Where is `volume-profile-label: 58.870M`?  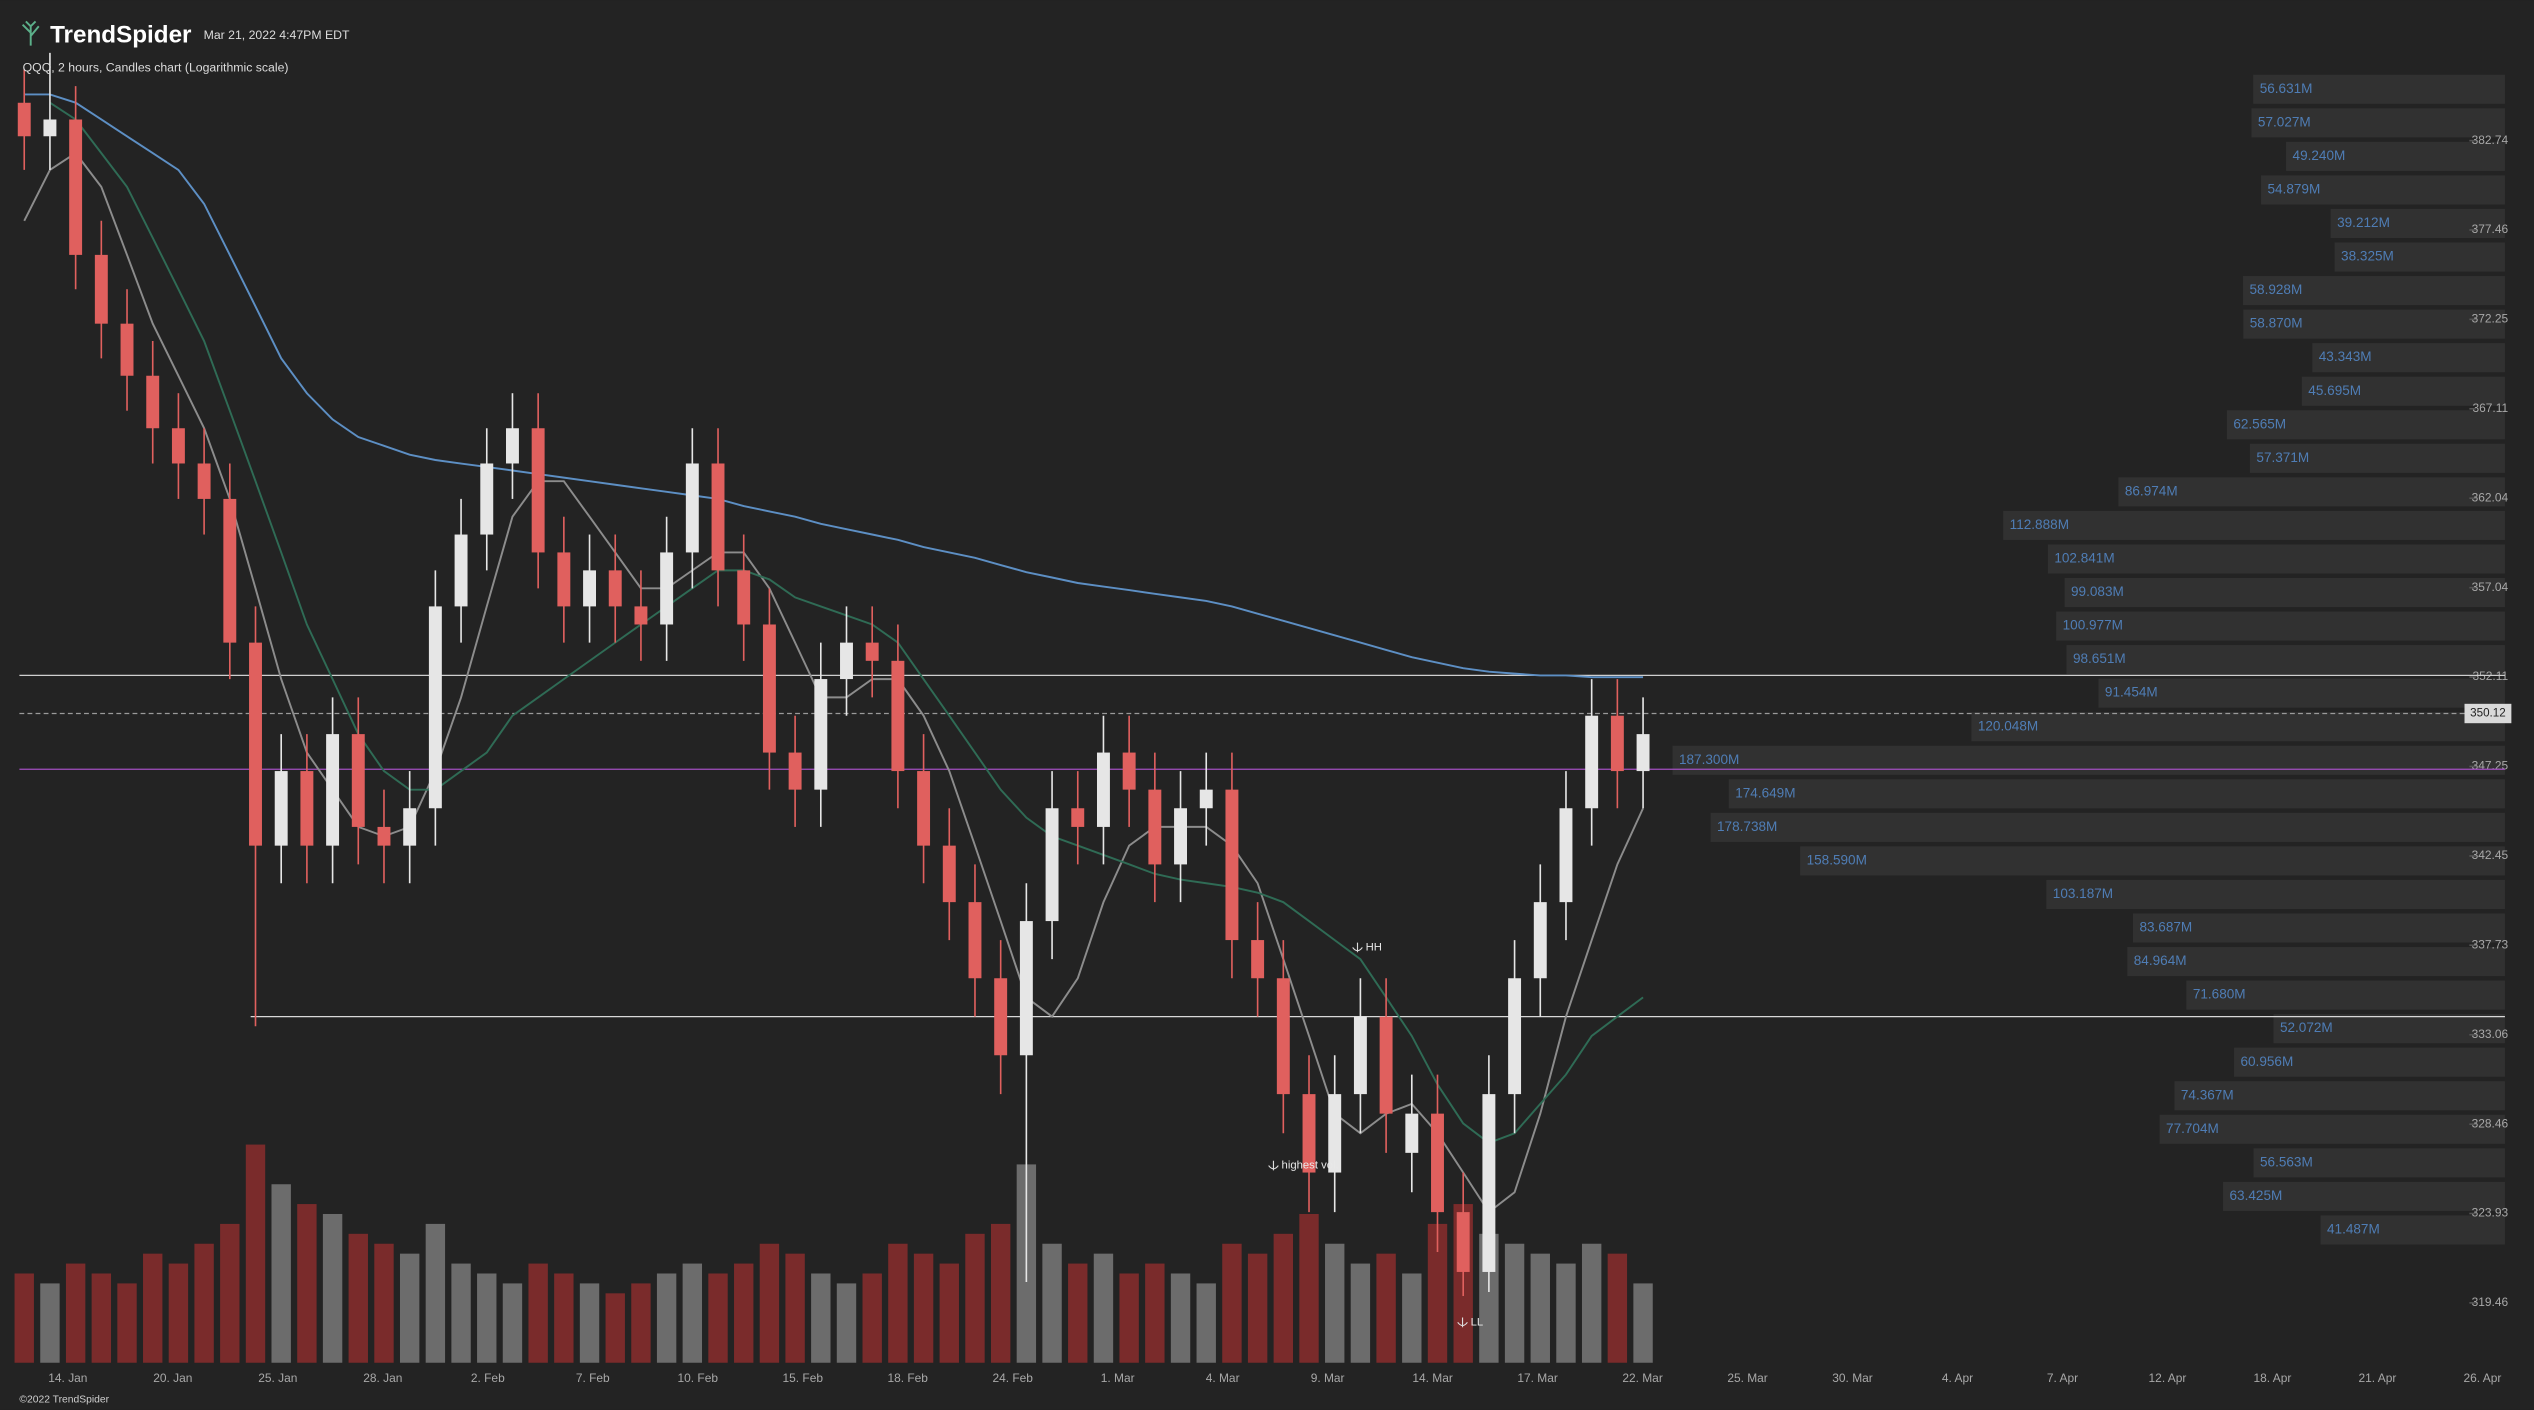
volume-profile-label: 58.870M is located at coordinates (2276, 323).